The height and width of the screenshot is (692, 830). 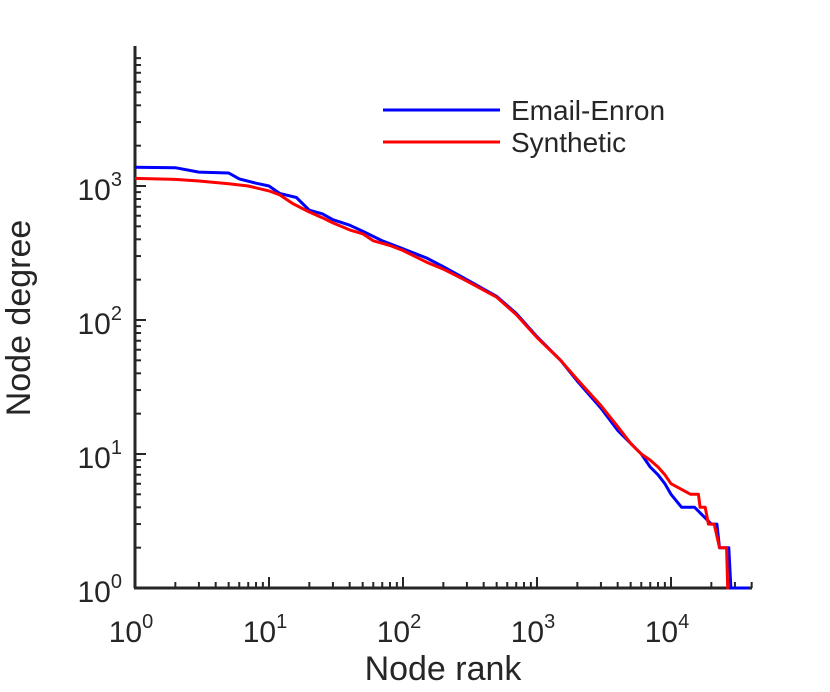 What do you see at coordinates (265, 630) in the screenshot?
I see `x-tick-label: 10¹` at bounding box center [265, 630].